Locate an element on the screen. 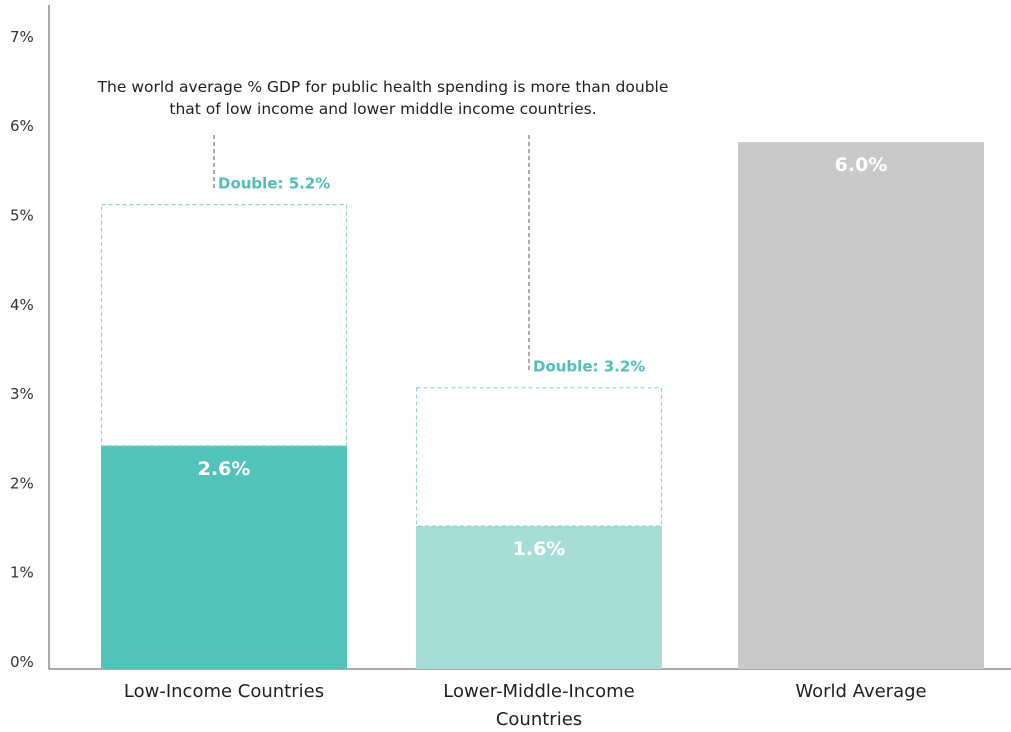 Image resolution: width=1011 pixels, height=732 pixels. y-tick-label: 2% is located at coordinates (22, 483).